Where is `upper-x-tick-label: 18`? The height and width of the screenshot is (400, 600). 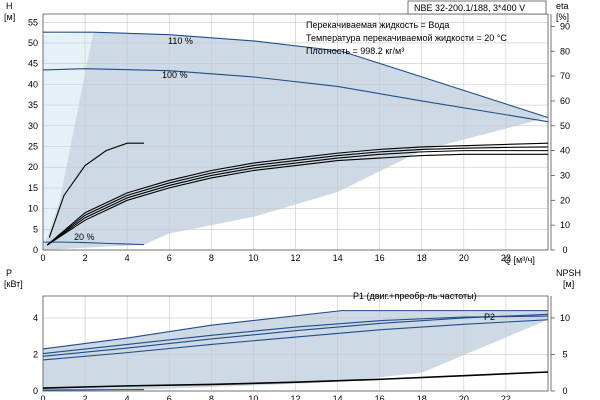
upper-x-tick-label: 18 is located at coordinates (422, 258).